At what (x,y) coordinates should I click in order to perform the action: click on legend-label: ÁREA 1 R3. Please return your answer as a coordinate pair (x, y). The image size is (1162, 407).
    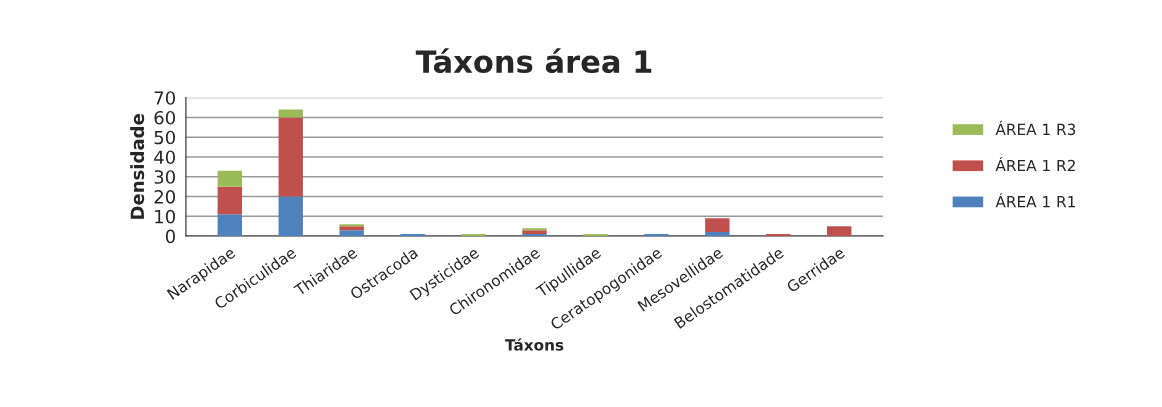
    Looking at the image, I should click on (1035, 128).